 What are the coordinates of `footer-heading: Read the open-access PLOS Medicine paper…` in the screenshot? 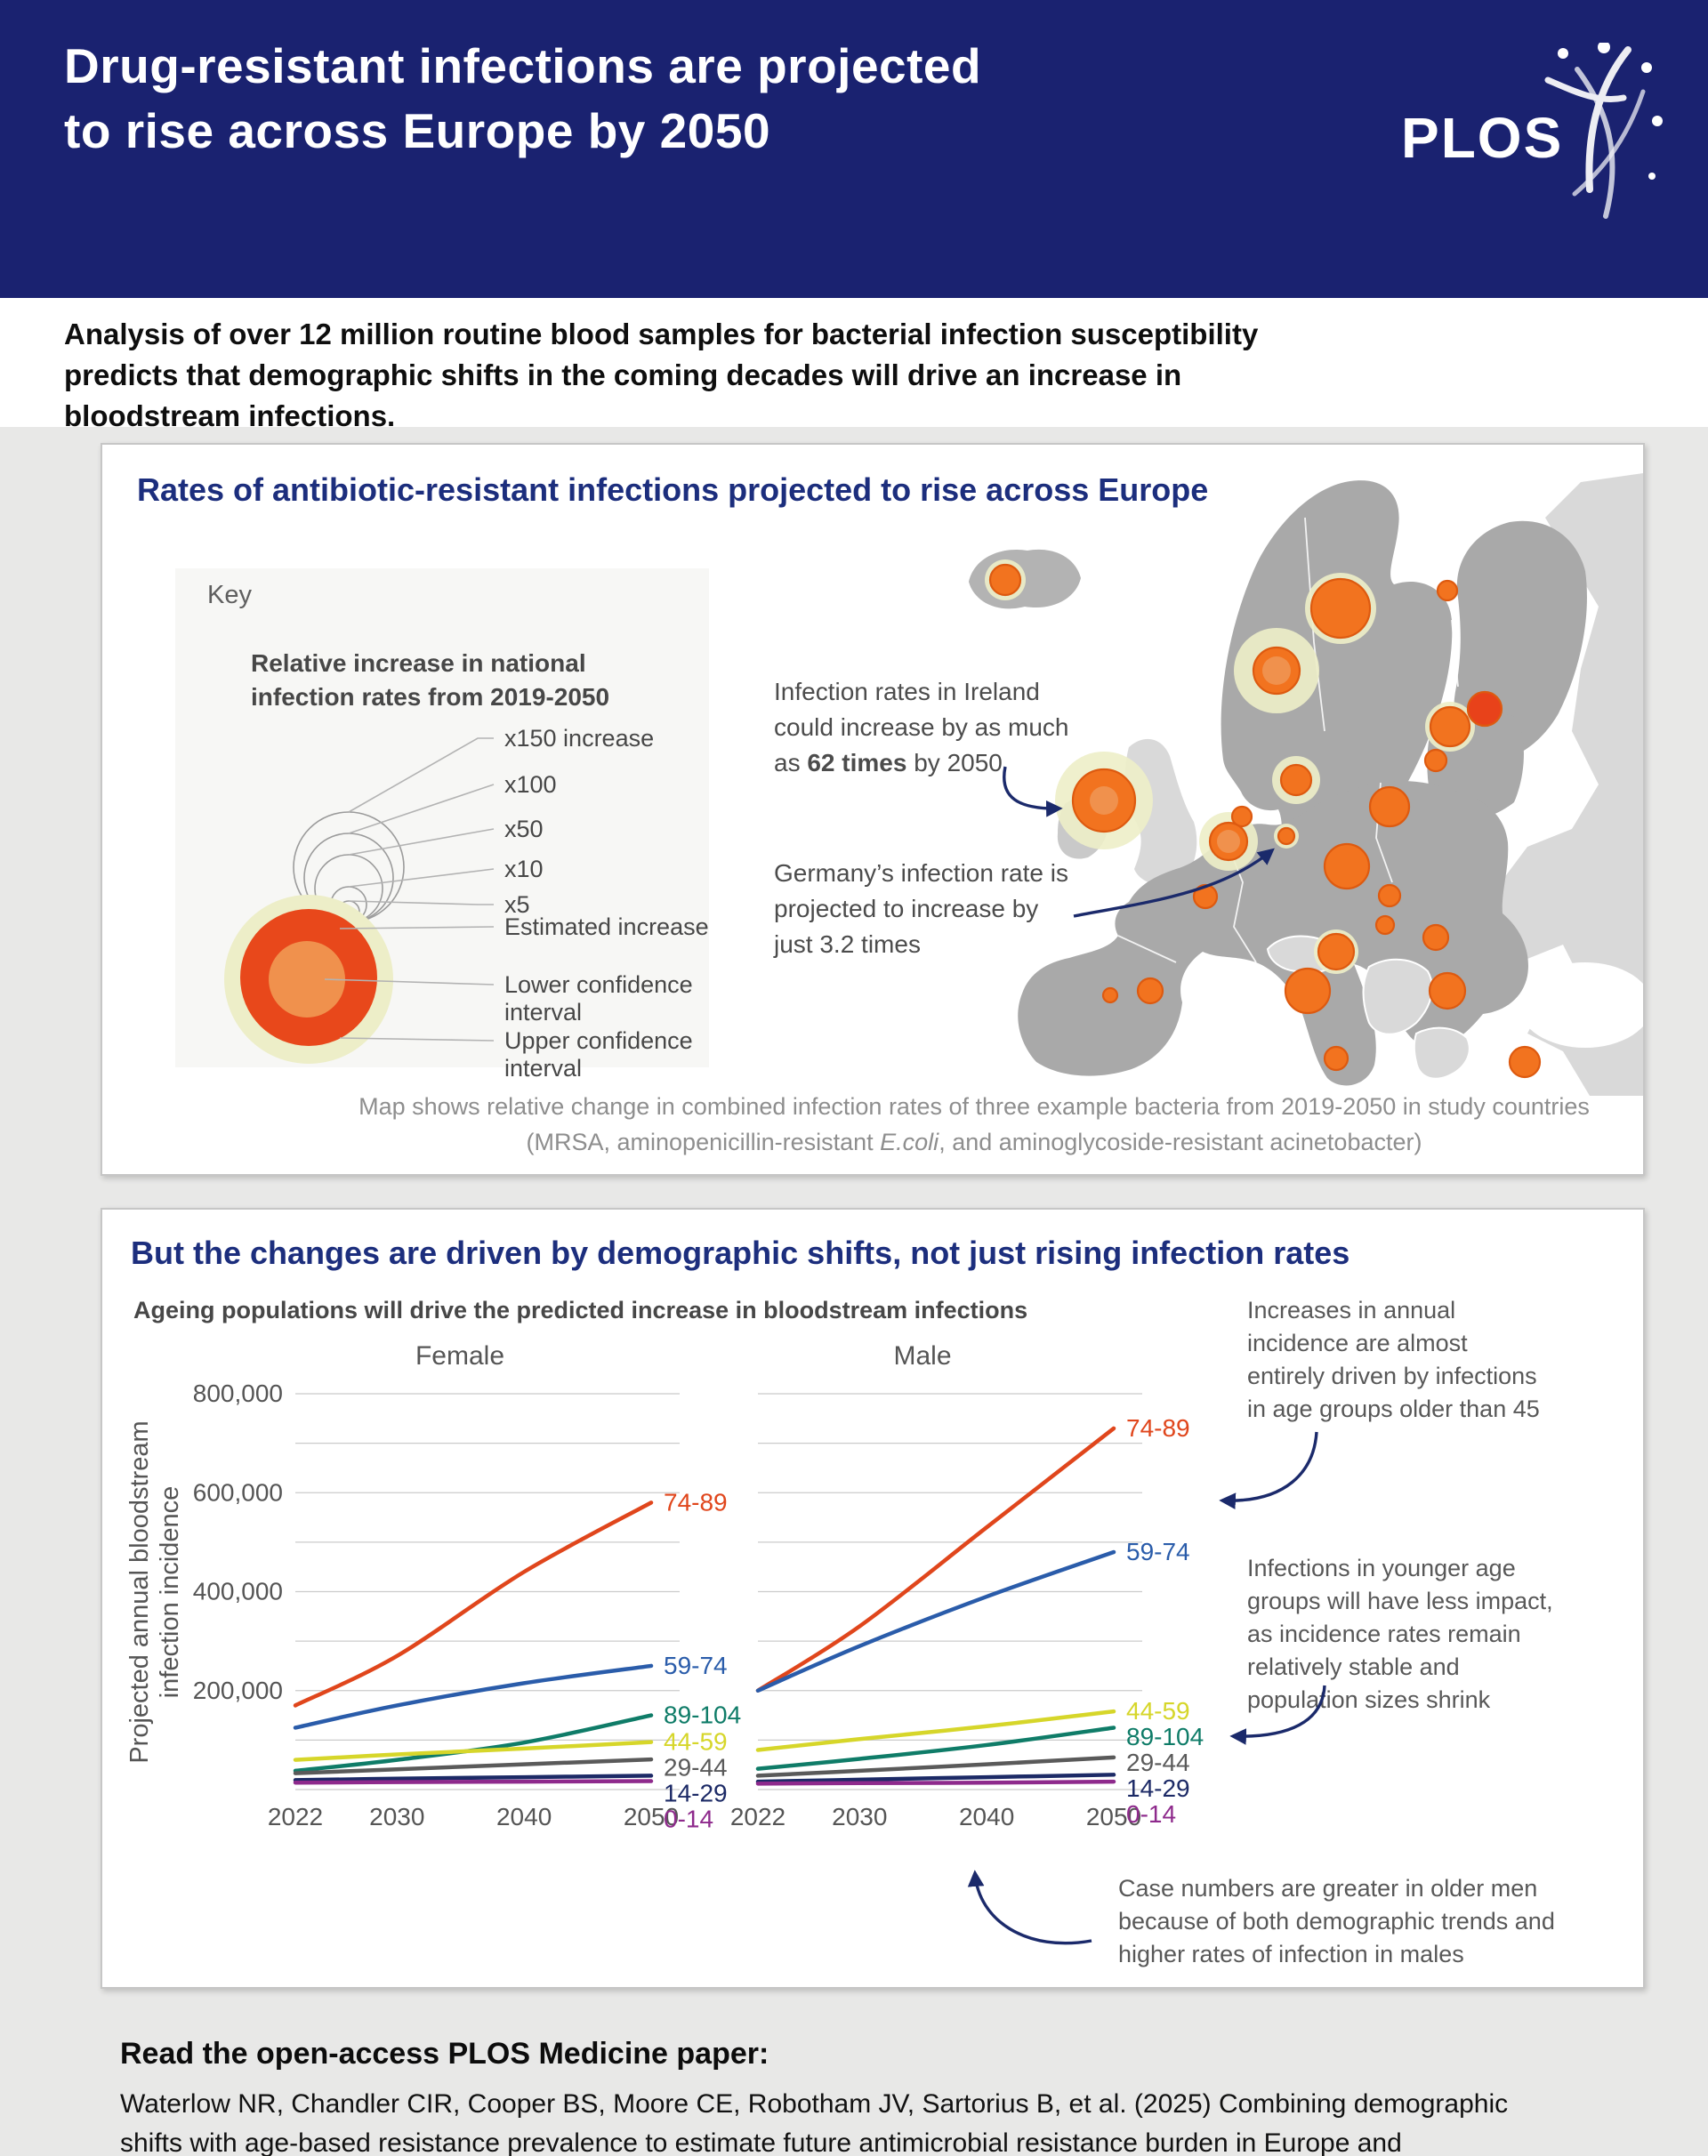 It's located at (444, 2054).